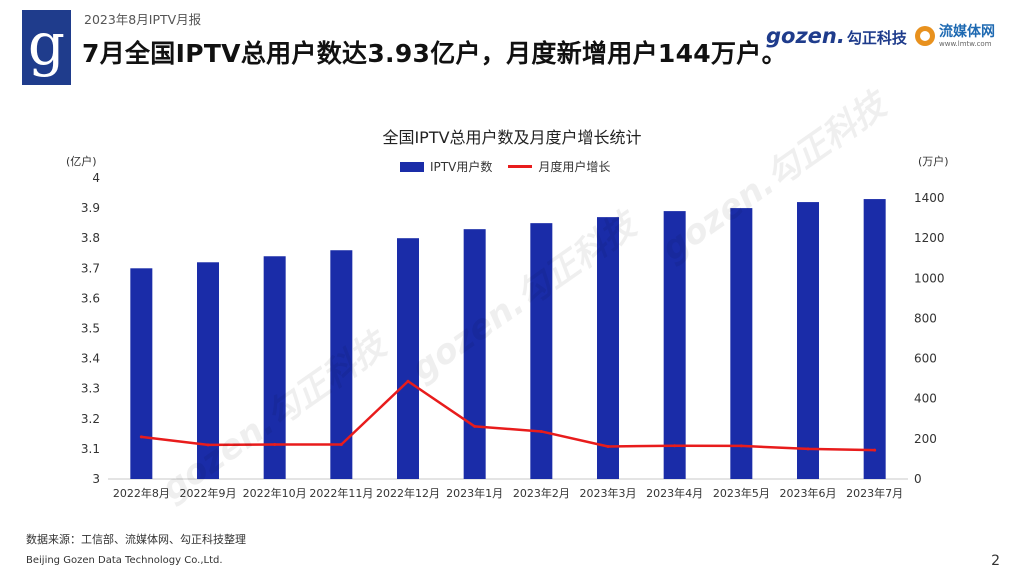  I want to click on y-left-tick-label: 3.6, so click(90, 298).